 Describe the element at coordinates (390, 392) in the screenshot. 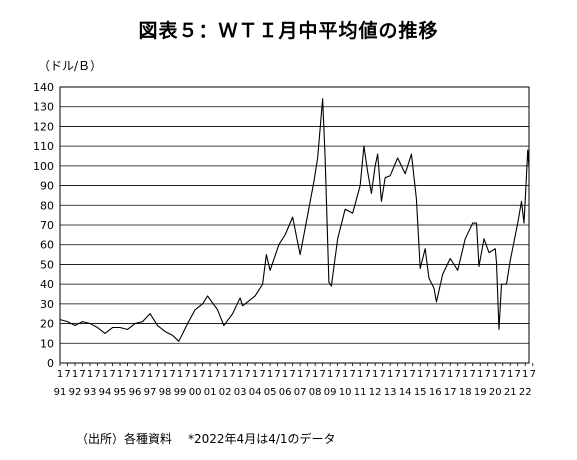

I see `x-year-label: 13` at that location.